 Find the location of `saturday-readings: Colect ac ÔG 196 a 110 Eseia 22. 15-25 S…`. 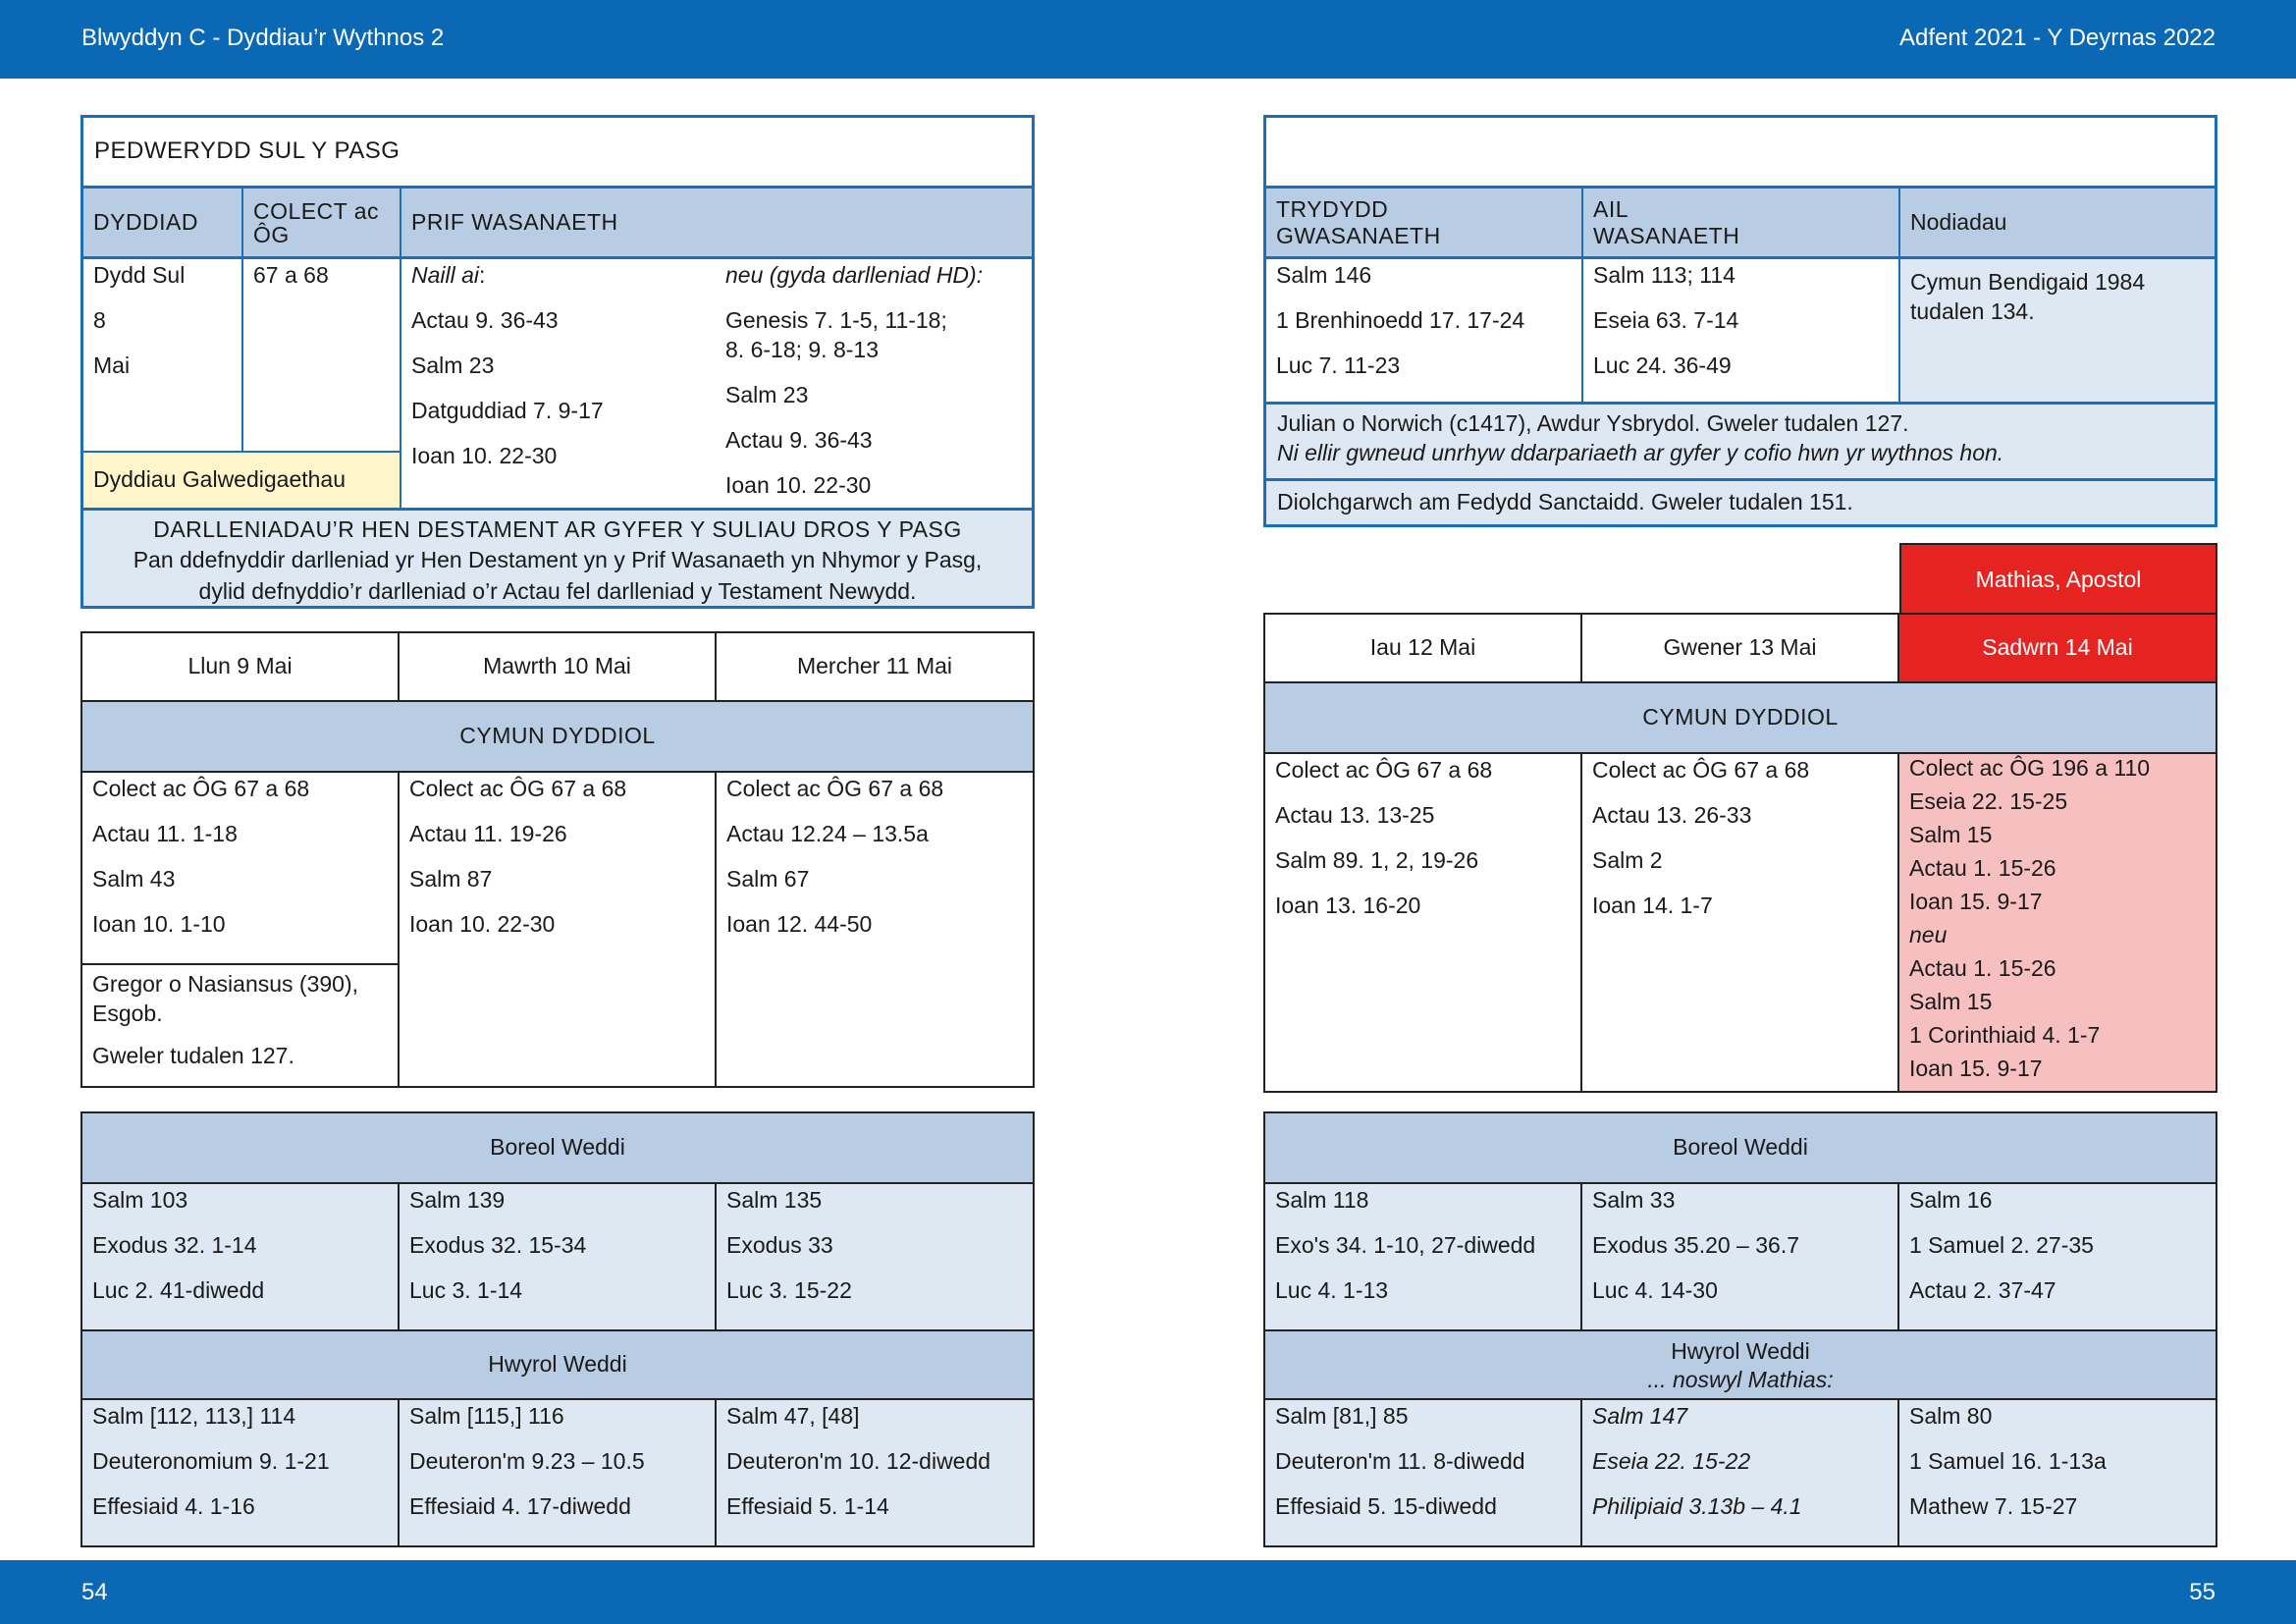

saturday-readings: Colect ac ÔG 196 a 110 Eseia 22. 15-25 S… is located at coordinates (2057, 922).